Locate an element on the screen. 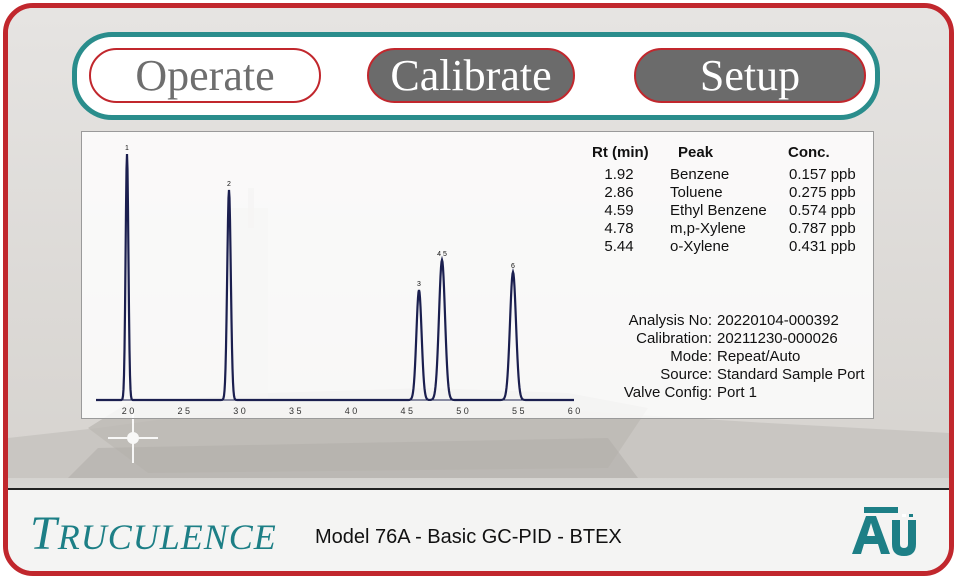  source-row: Source: Standard Sample Port is located at coordinates (732, 375).